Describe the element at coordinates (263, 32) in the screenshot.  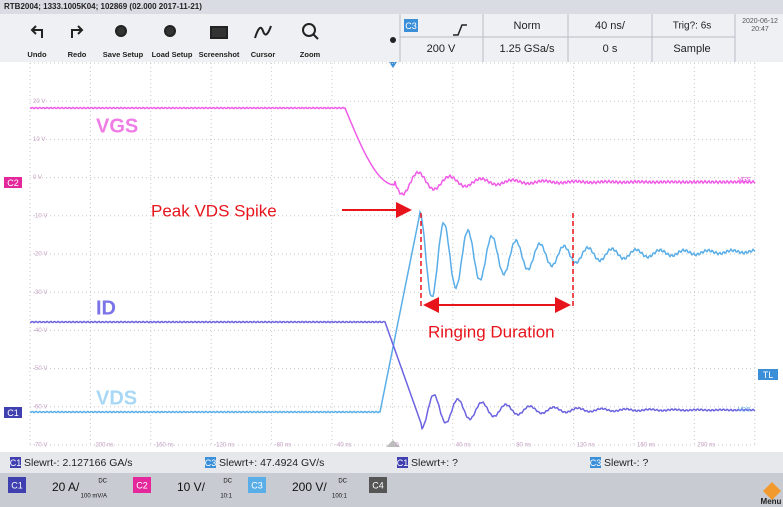
I see `cursor-icon` at that location.